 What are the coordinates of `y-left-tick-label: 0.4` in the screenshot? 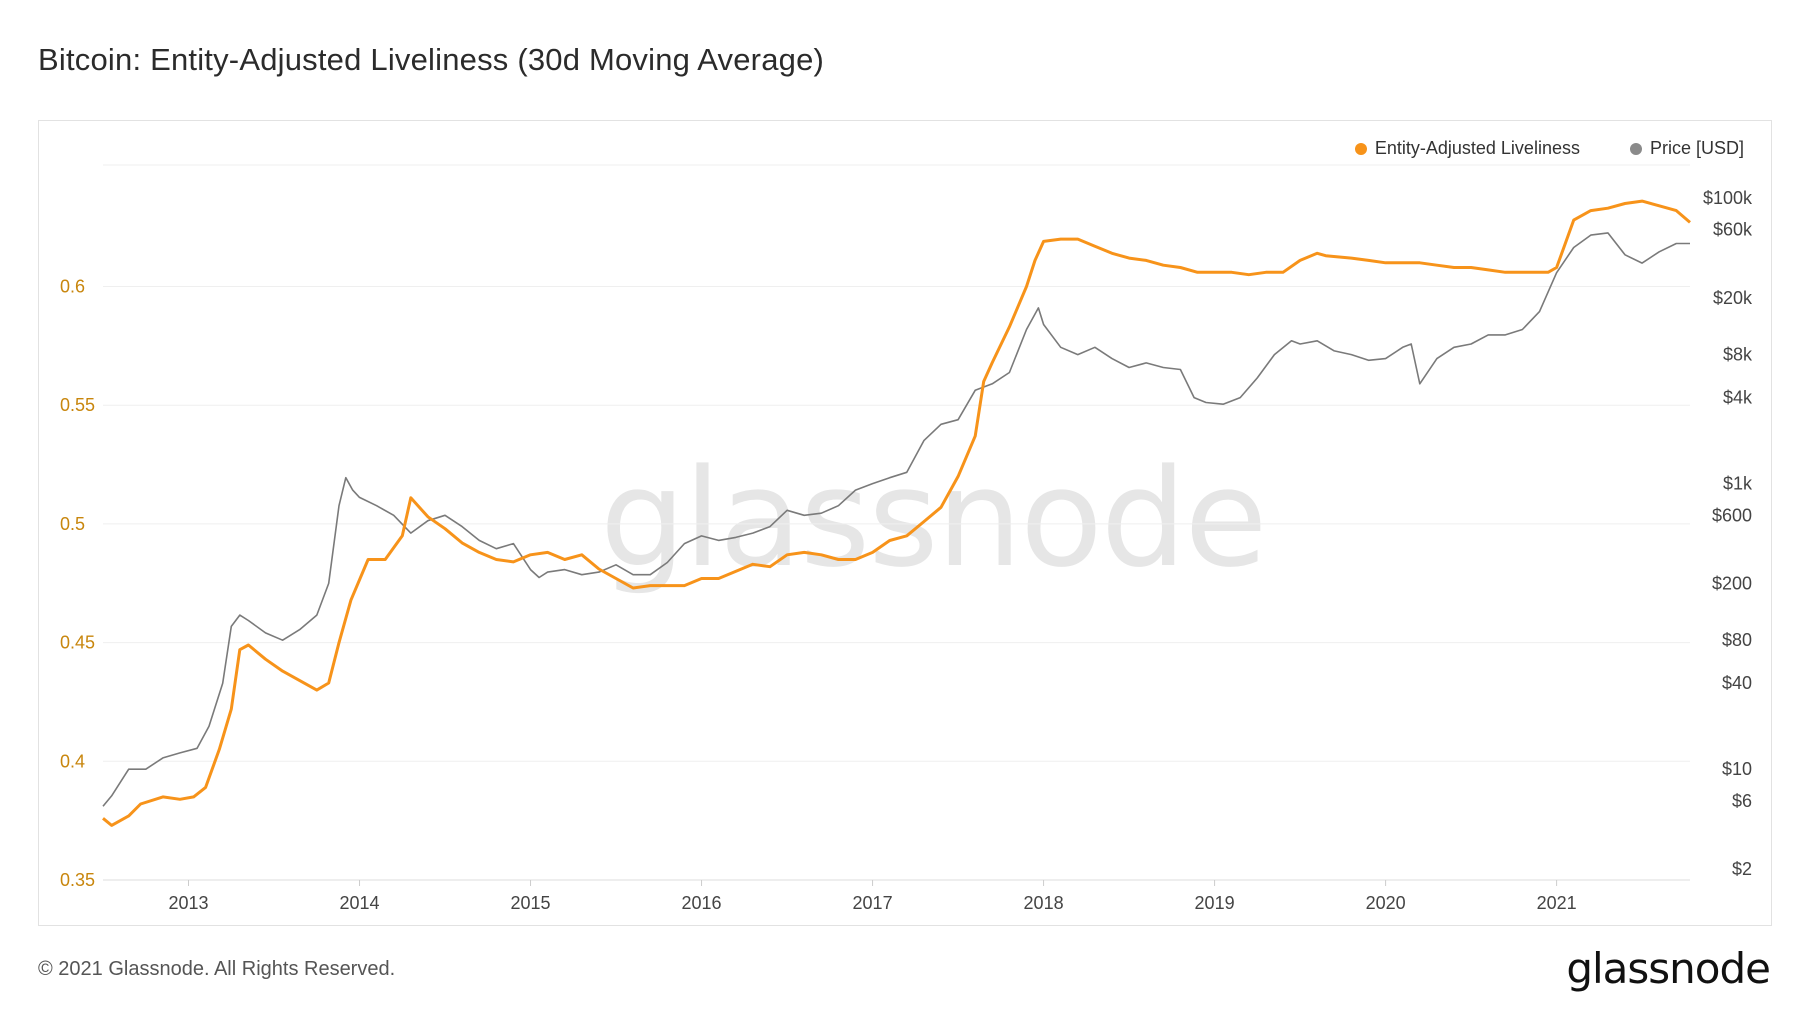 It's located at (72, 761).